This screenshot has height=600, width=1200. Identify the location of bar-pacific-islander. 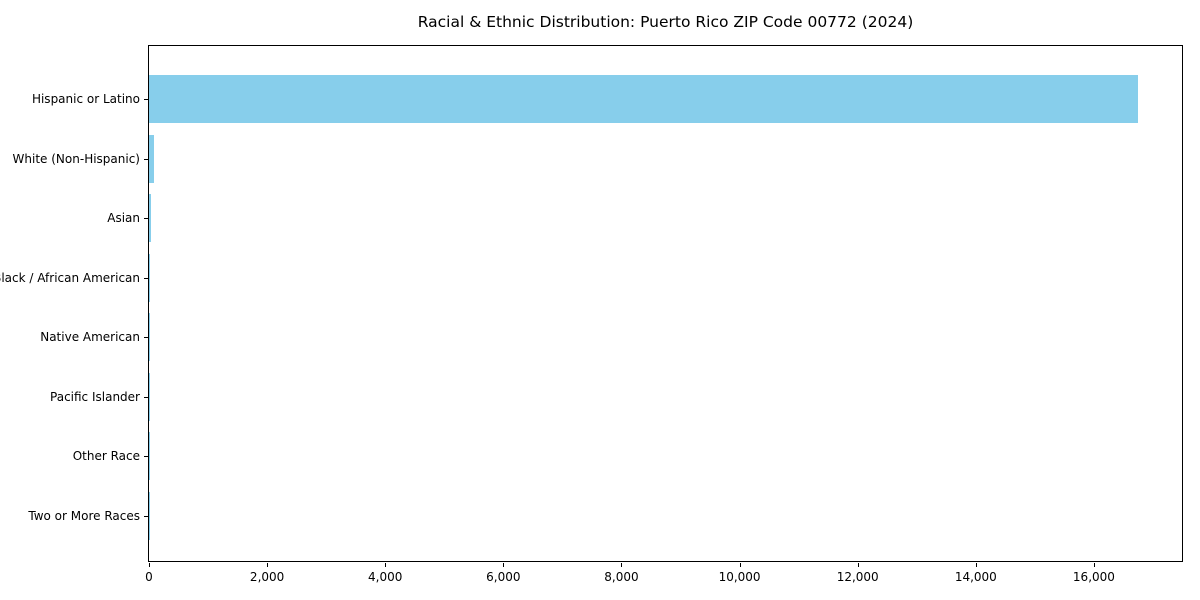
(149, 396).